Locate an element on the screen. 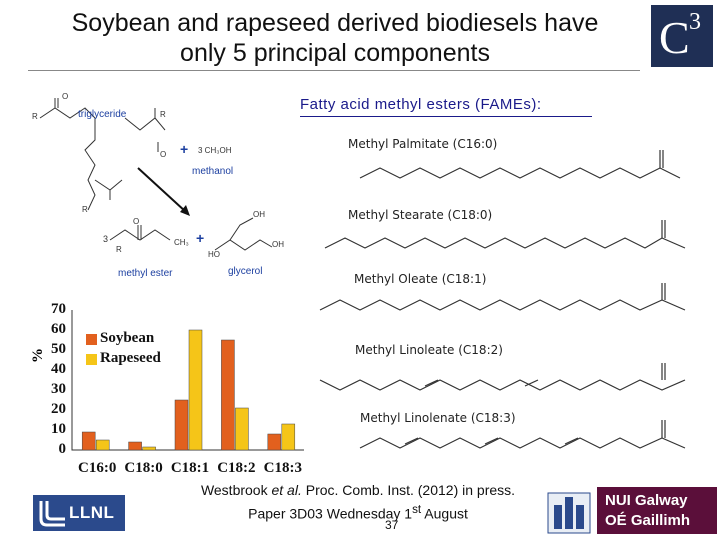 The image size is (720, 540). plus-sign-2: + is located at coordinates (200, 238).